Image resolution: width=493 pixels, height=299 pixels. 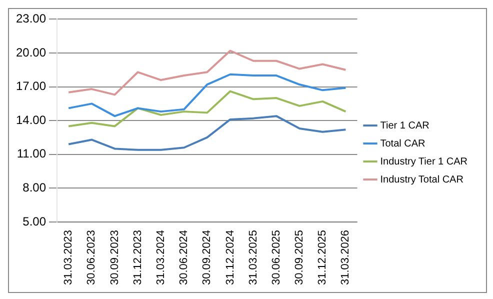 I want to click on x-tick-label: 31.12.2023, so click(x=138, y=258).